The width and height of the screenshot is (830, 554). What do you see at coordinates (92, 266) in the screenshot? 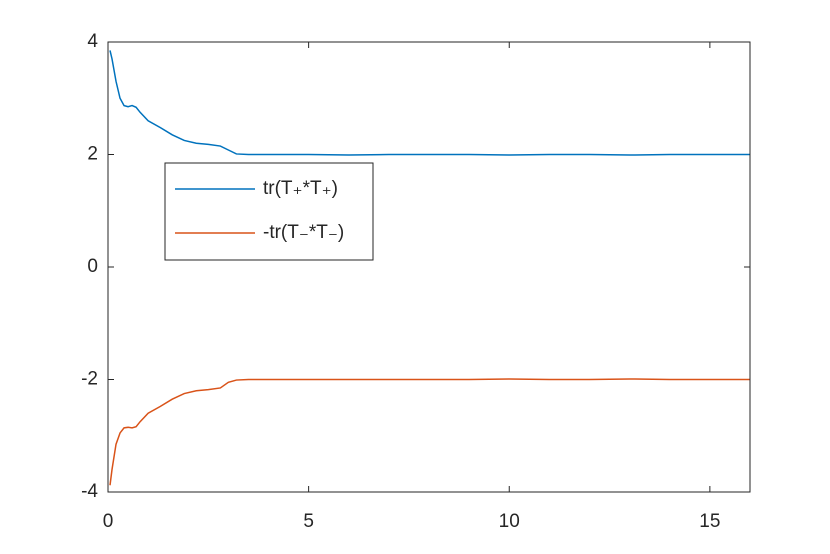
I see `y-tick-label: 0` at bounding box center [92, 266].